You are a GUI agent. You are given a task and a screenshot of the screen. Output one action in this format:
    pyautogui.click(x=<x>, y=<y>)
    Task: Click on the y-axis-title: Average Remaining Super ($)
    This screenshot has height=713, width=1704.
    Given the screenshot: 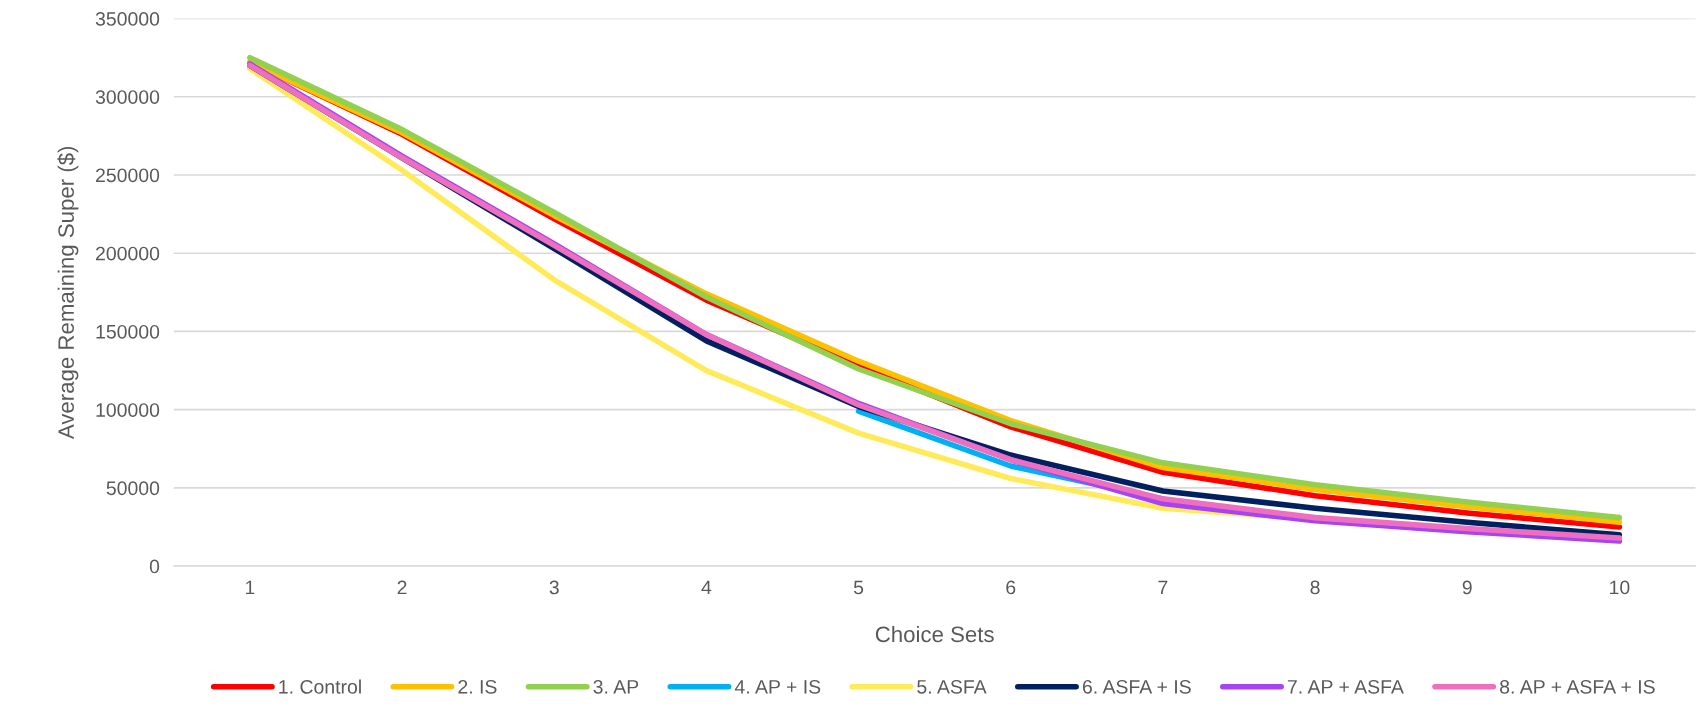 What is the action you would take?
    pyautogui.click(x=68, y=293)
    